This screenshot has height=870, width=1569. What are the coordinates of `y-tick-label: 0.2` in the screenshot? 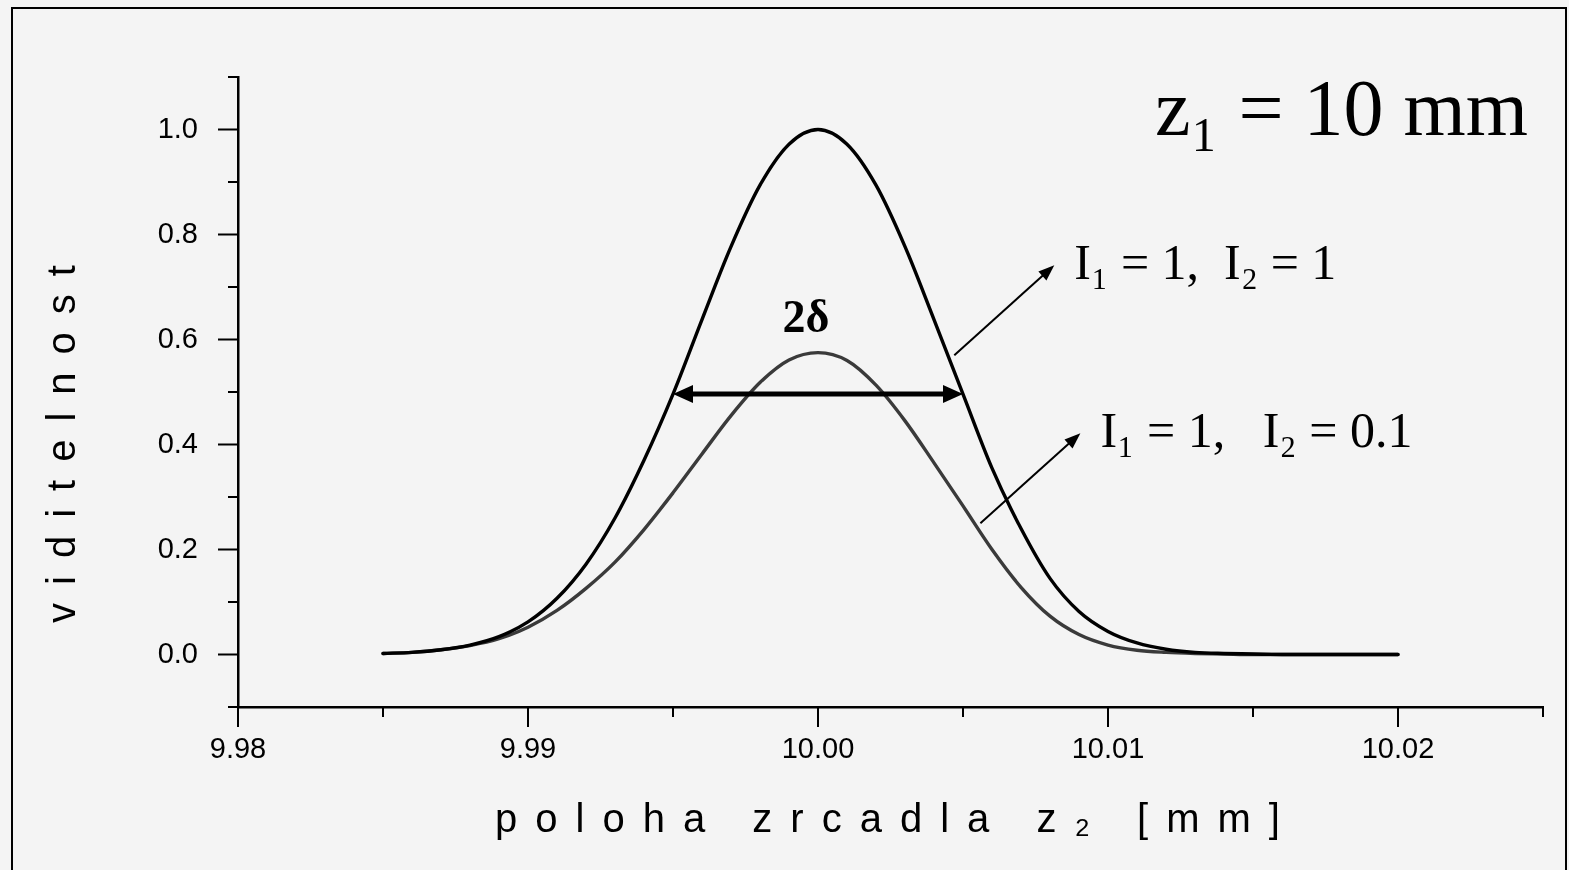 It's located at (177, 547).